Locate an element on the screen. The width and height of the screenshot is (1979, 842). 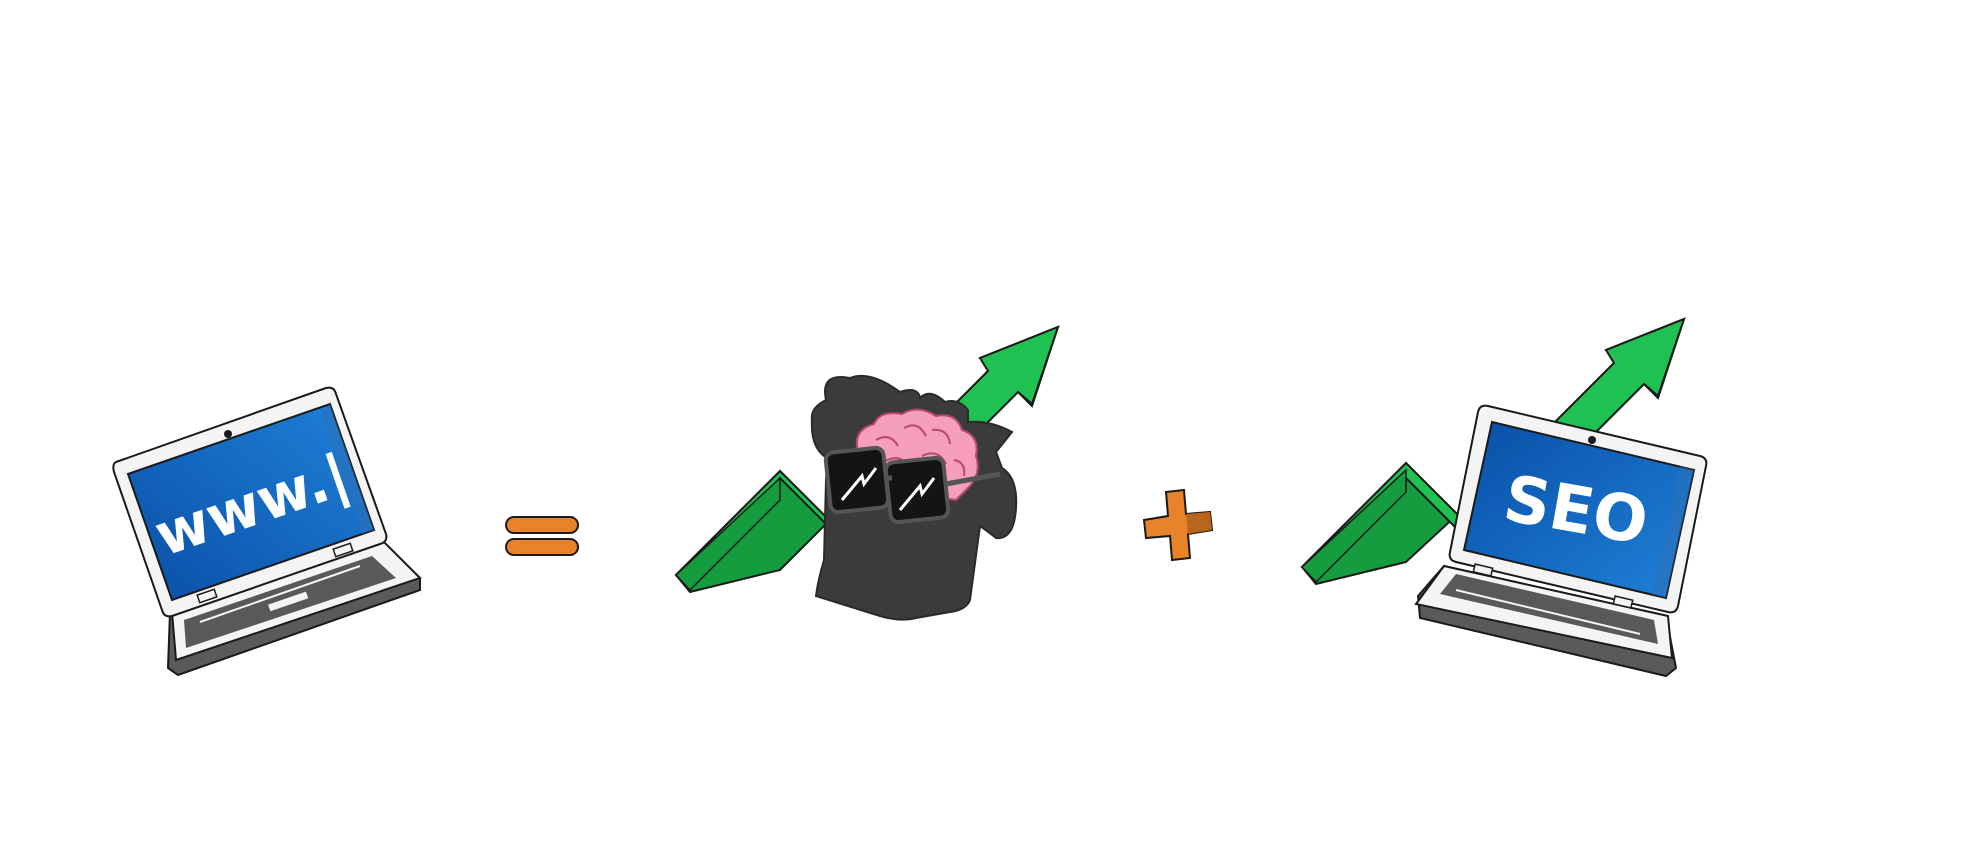
brain-growth-group is located at coordinates (867, 473).